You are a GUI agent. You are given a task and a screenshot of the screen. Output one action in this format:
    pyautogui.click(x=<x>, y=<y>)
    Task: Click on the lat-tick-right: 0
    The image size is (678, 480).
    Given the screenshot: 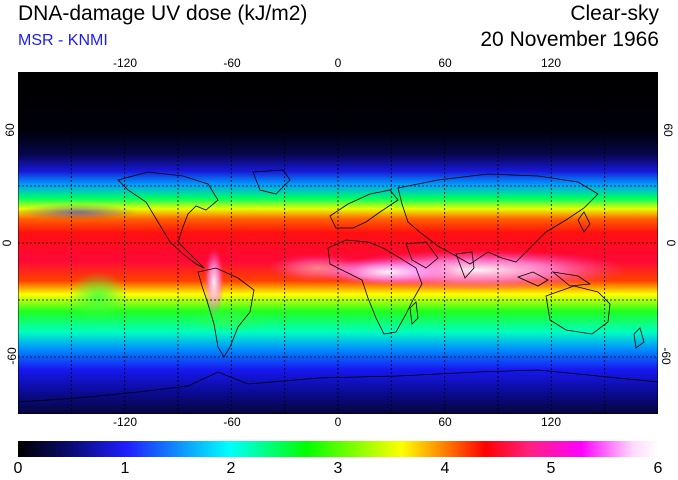 What is the action you would take?
    pyautogui.click(x=671, y=243)
    